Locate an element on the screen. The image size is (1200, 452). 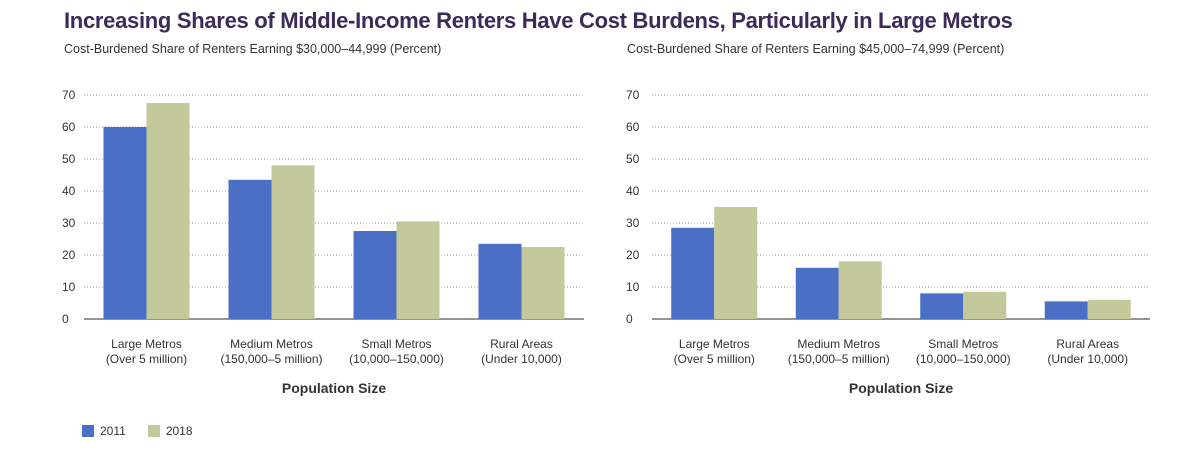
legend-swatch-2011 is located at coordinates (88, 431).